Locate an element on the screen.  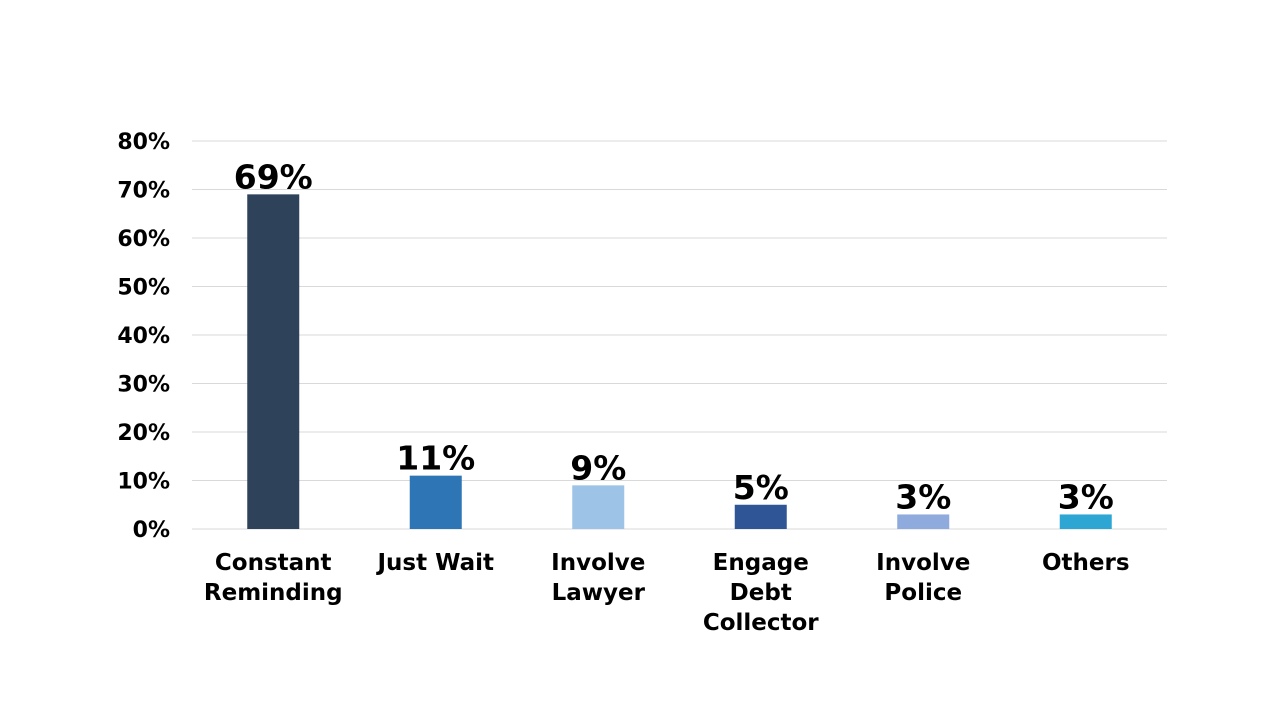
y-tick-label: 10% is located at coordinates (143, 482).